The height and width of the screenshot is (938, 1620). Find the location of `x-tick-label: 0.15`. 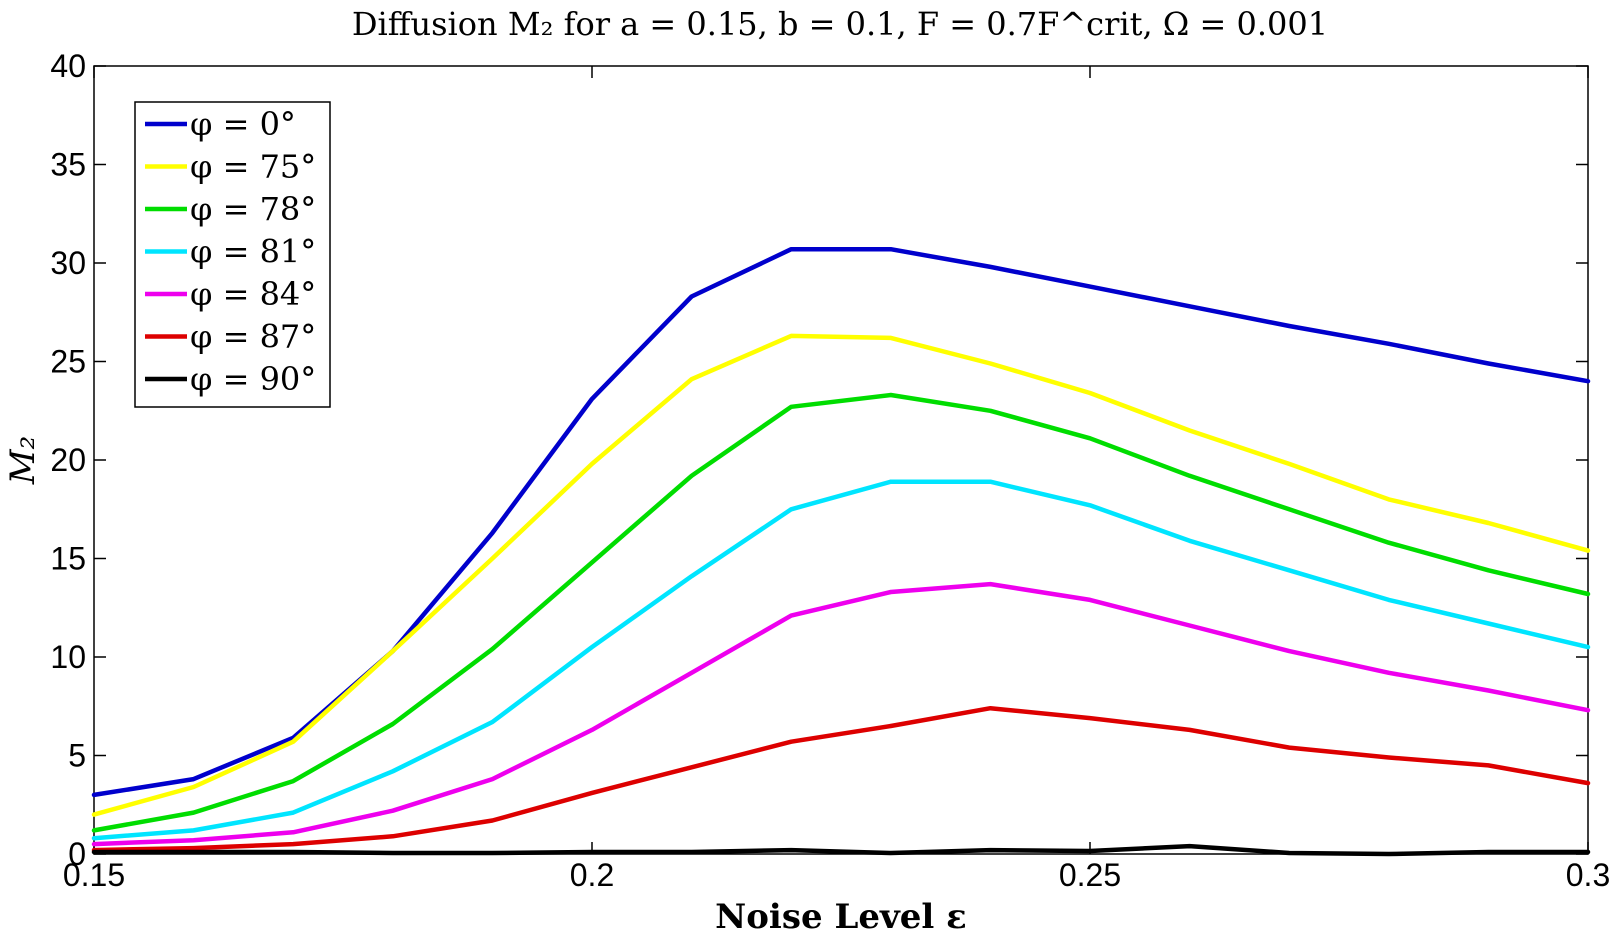

x-tick-label: 0.15 is located at coordinates (94, 875).